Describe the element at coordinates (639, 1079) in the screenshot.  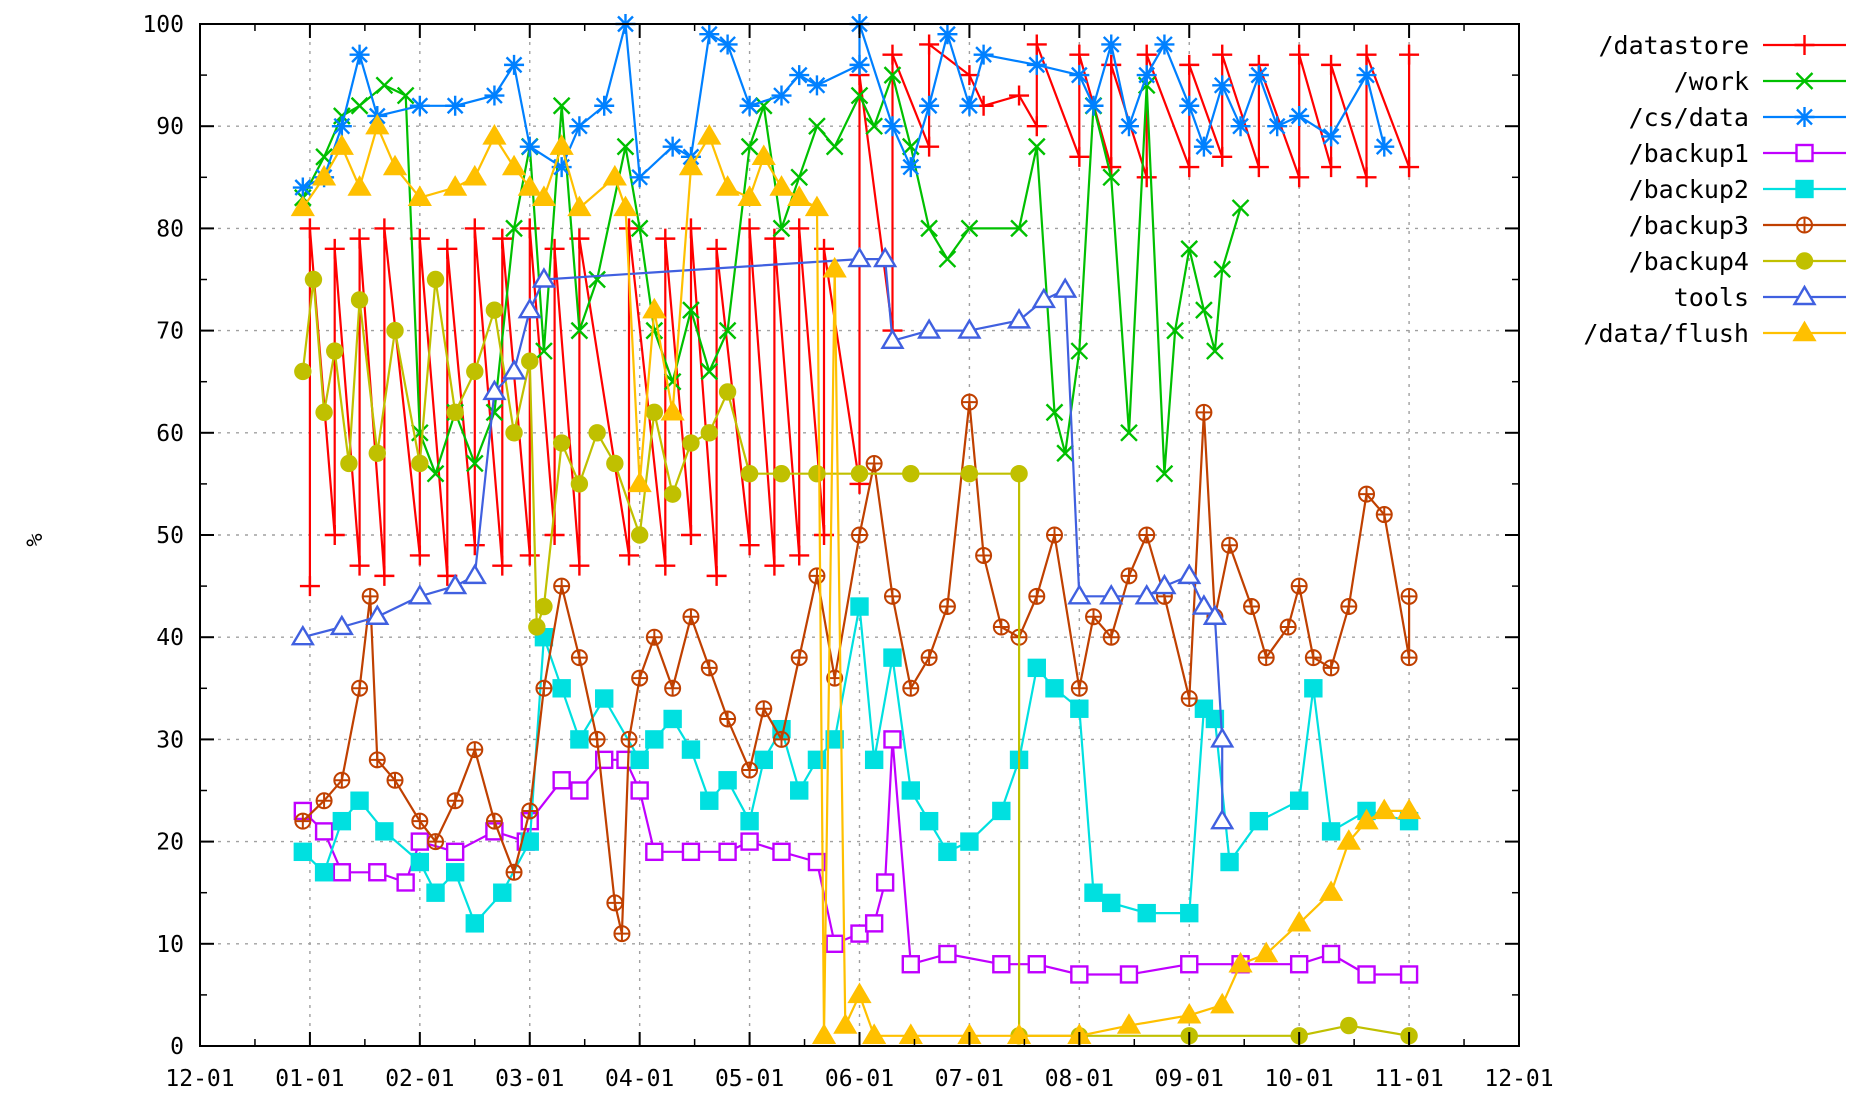
I see `x-tick-label: 04-01` at that location.